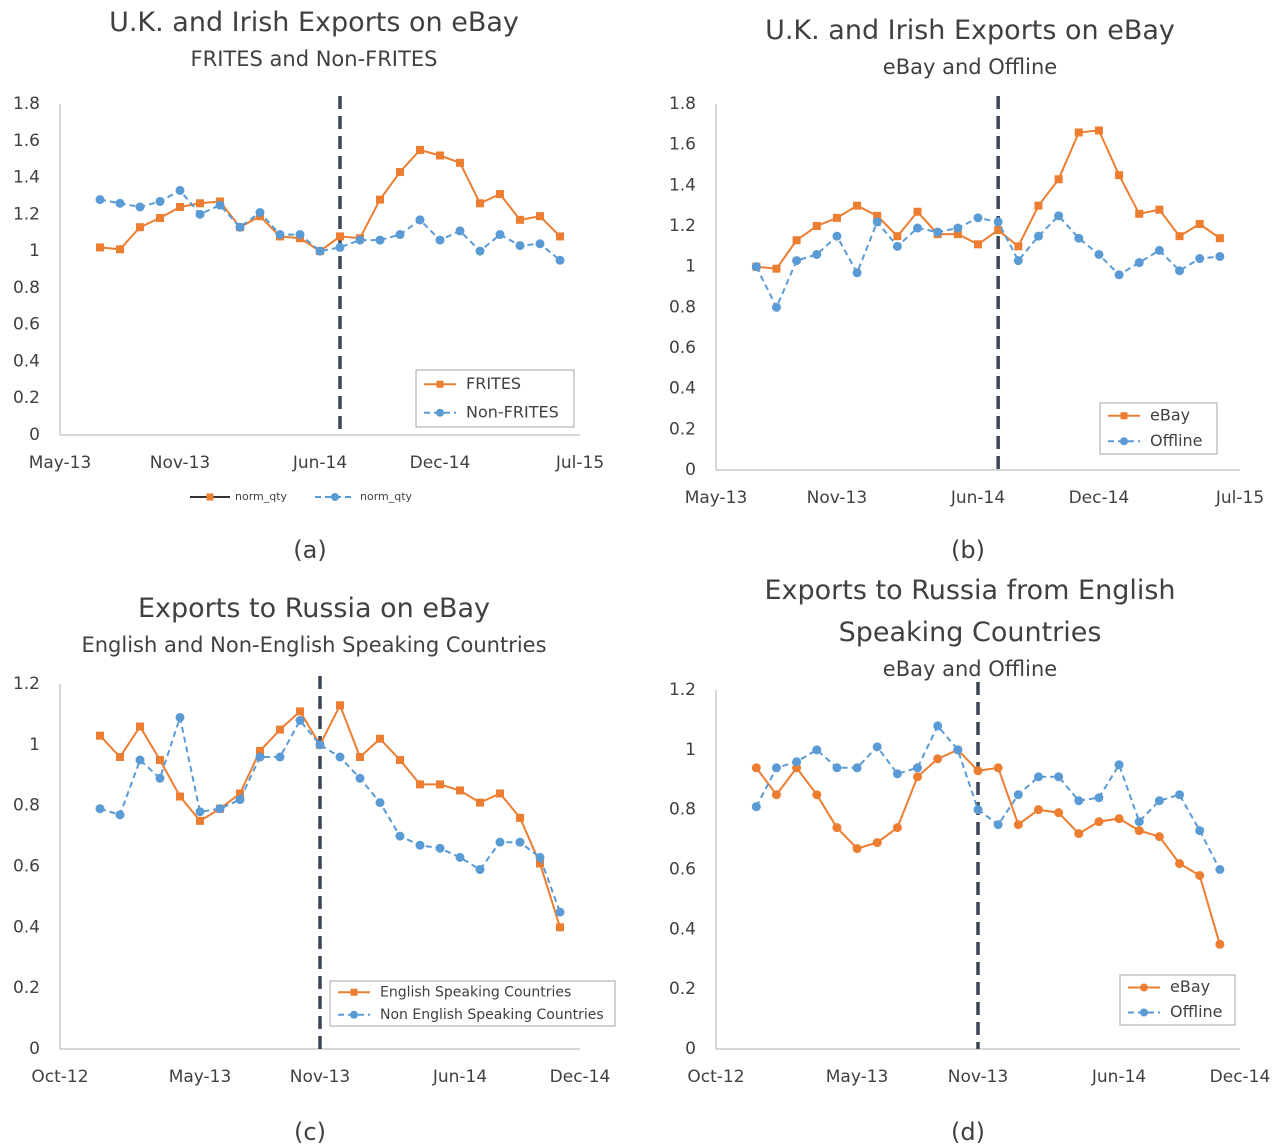 The height and width of the screenshot is (1148, 1276). What do you see at coordinates (475, 992) in the screenshot?
I see `legend-label: English Speaking Countries` at bounding box center [475, 992].